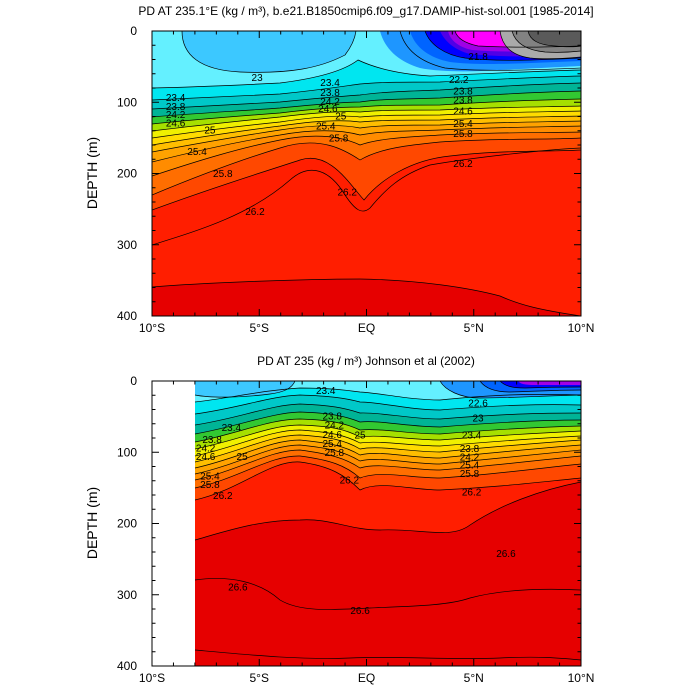 The height and width of the screenshot is (700, 700). Describe the element at coordinates (478, 404) in the screenshot. I see `contour-label: 22.6` at that location.